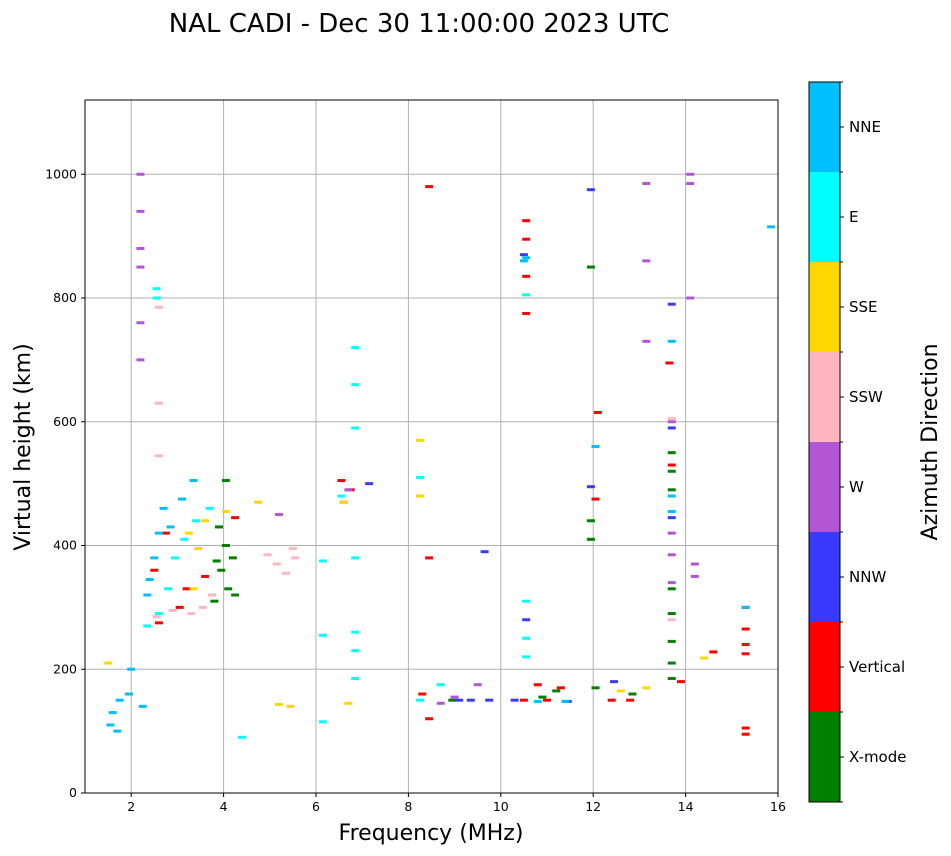 Image resolution: width=951 pixels, height=856 pixels. I want to click on x-axis-ticks: 2 4 6 8 10 12 14 16, so click(456, 803).